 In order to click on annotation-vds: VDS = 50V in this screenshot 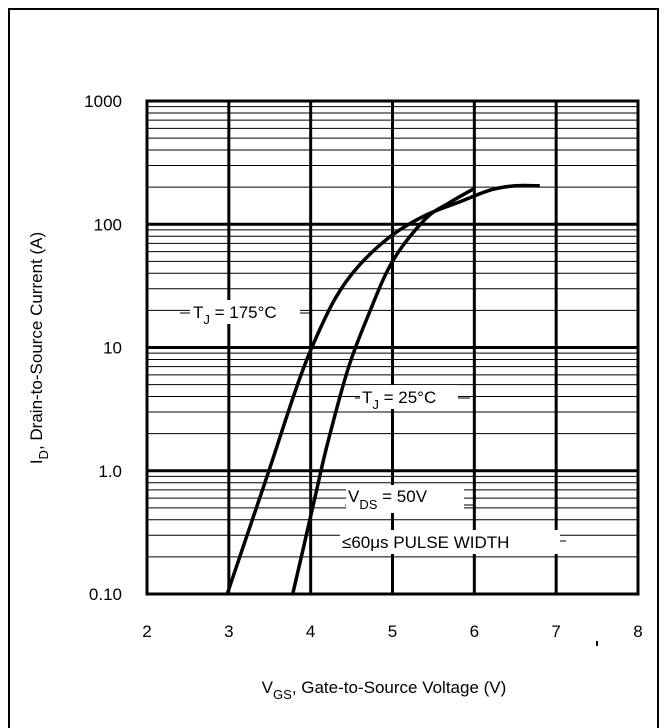, I will do `click(410, 499)`.